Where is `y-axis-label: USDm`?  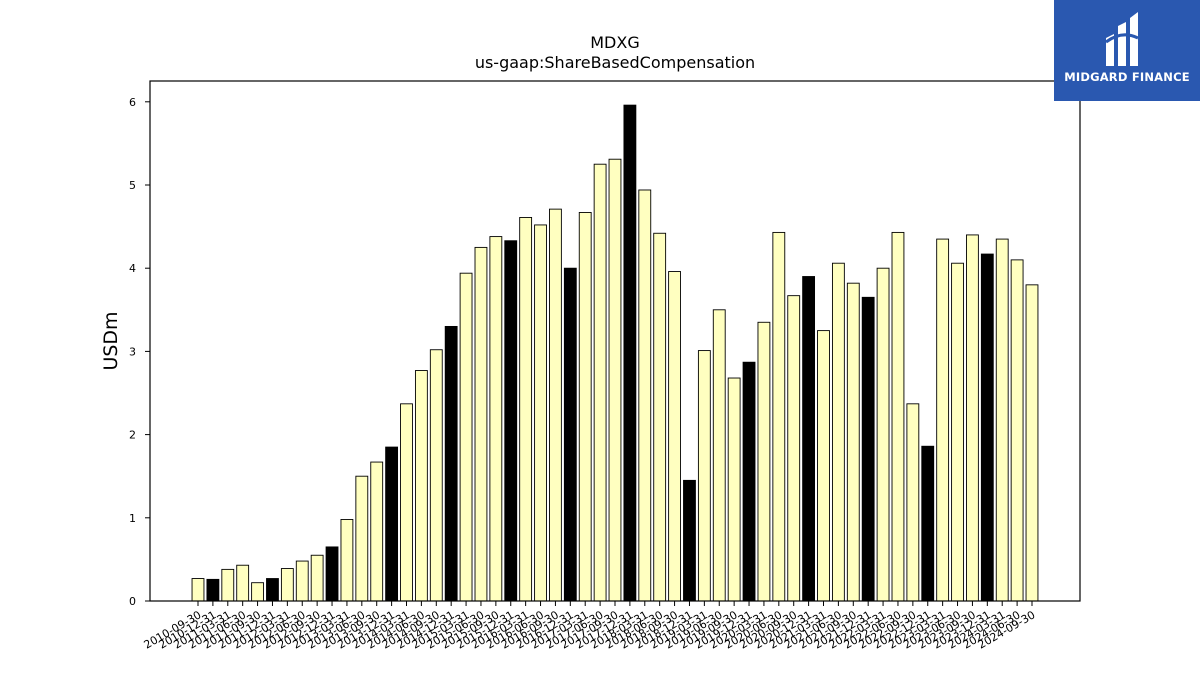
y-axis-label: USDm is located at coordinates (111, 340).